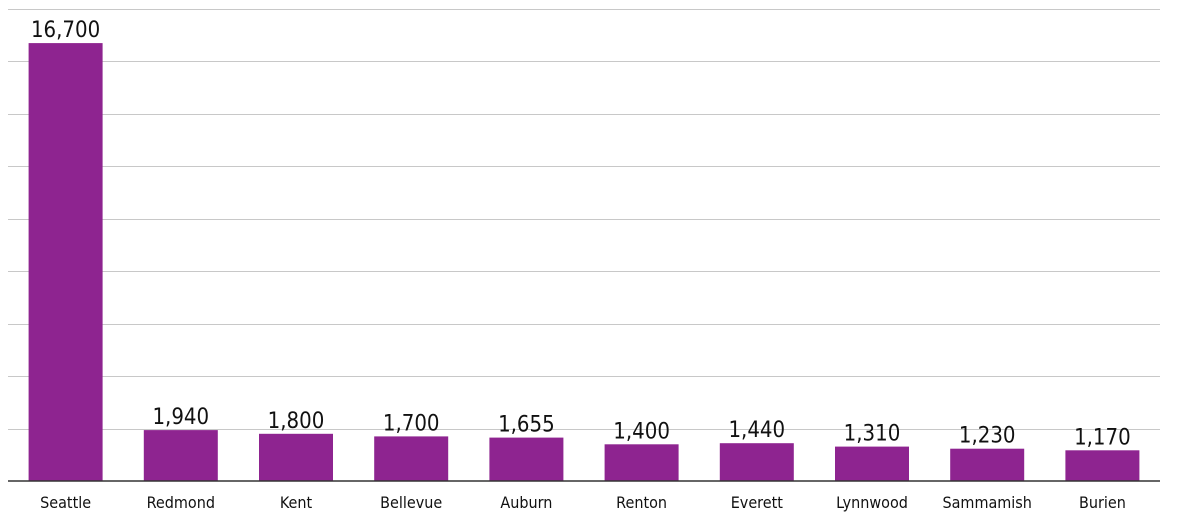  What do you see at coordinates (987, 436) in the screenshot?
I see `value-label-sammamish: 1,230` at bounding box center [987, 436].